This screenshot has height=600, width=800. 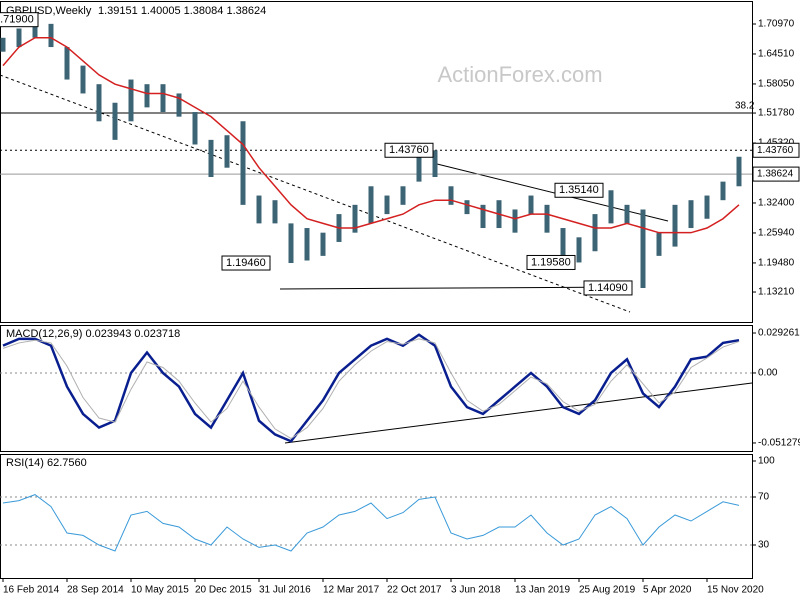 I want to click on x-tick-label: 3 Jun 2018, so click(x=476, y=590).